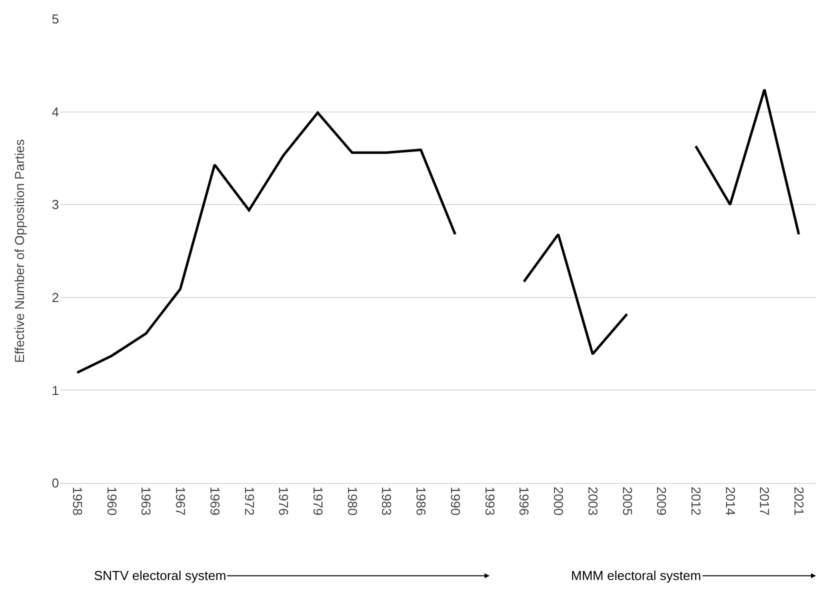 The width and height of the screenshot is (831, 593). I want to click on y-tick-label: 2, so click(55, 297).